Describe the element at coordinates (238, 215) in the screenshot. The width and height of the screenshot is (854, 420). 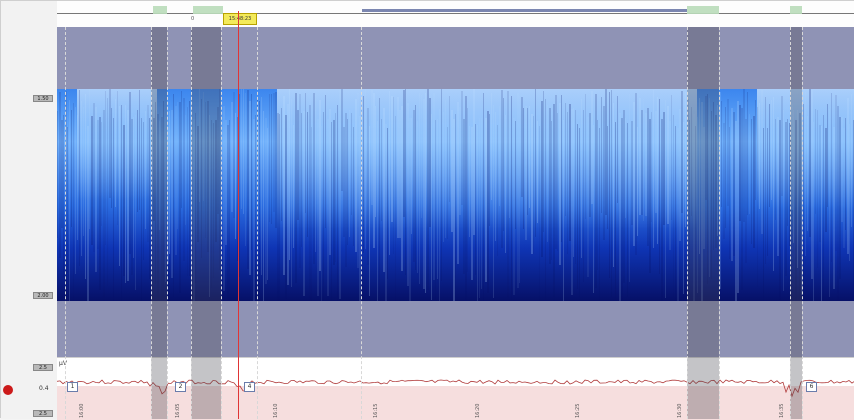
I see `playback-cursor-line` at that location.